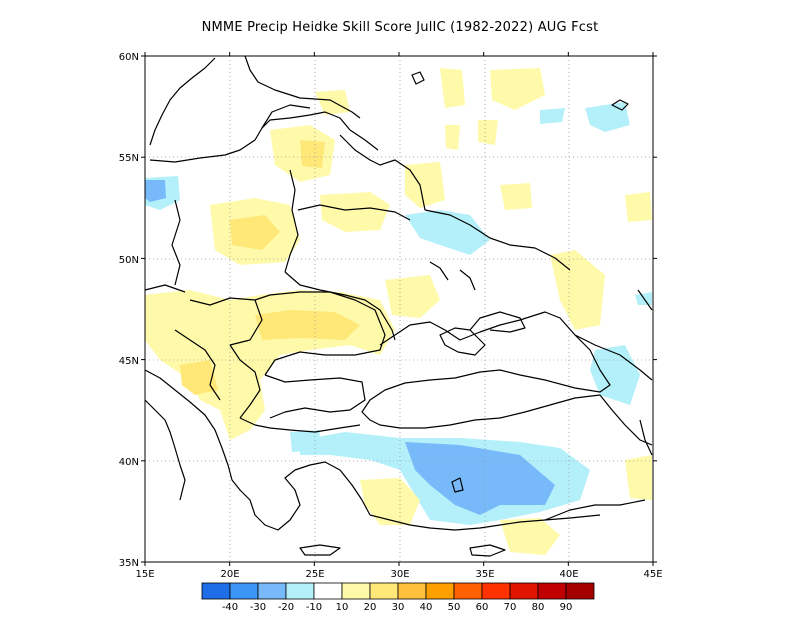  What do you see at coordinates (552, 116) in the screenshot?
I see `shade-russia-blue` at bounding box center [552, 116].